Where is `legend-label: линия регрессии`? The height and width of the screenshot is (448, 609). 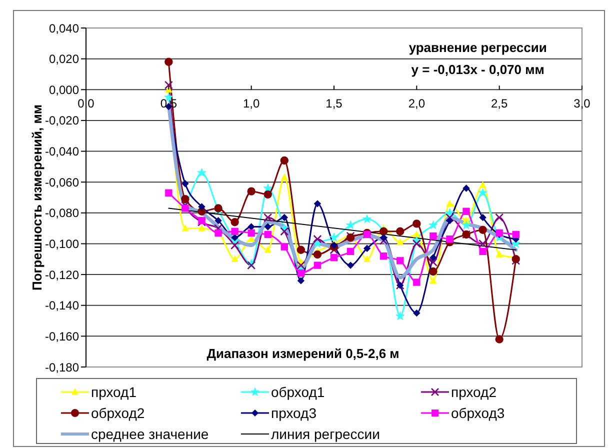 legend-label: линия регрессии is located at coordinates (325, 434).